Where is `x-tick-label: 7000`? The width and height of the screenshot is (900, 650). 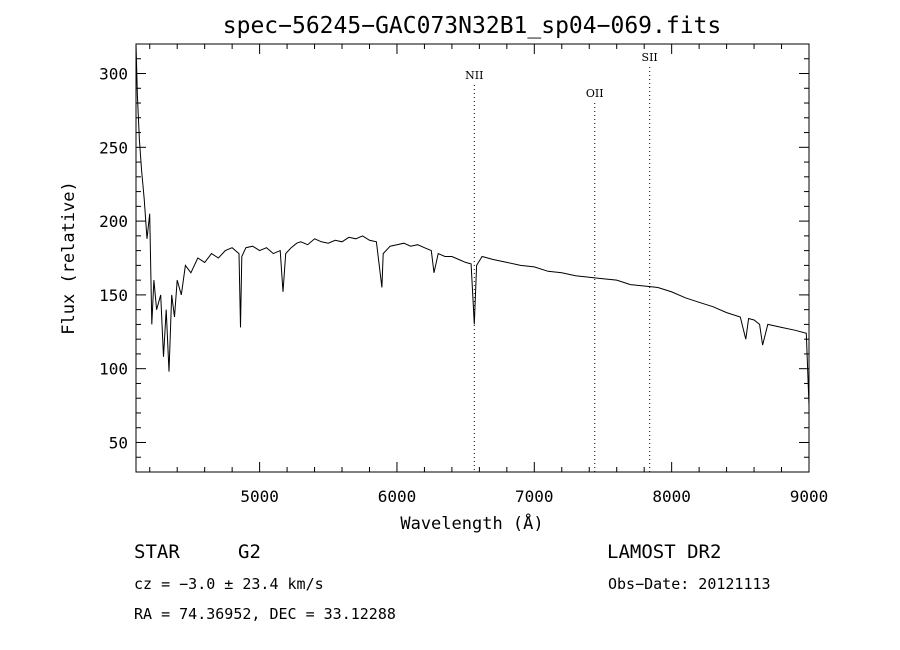
x-tick-label: 7000 is located at coordinates (534, 496).